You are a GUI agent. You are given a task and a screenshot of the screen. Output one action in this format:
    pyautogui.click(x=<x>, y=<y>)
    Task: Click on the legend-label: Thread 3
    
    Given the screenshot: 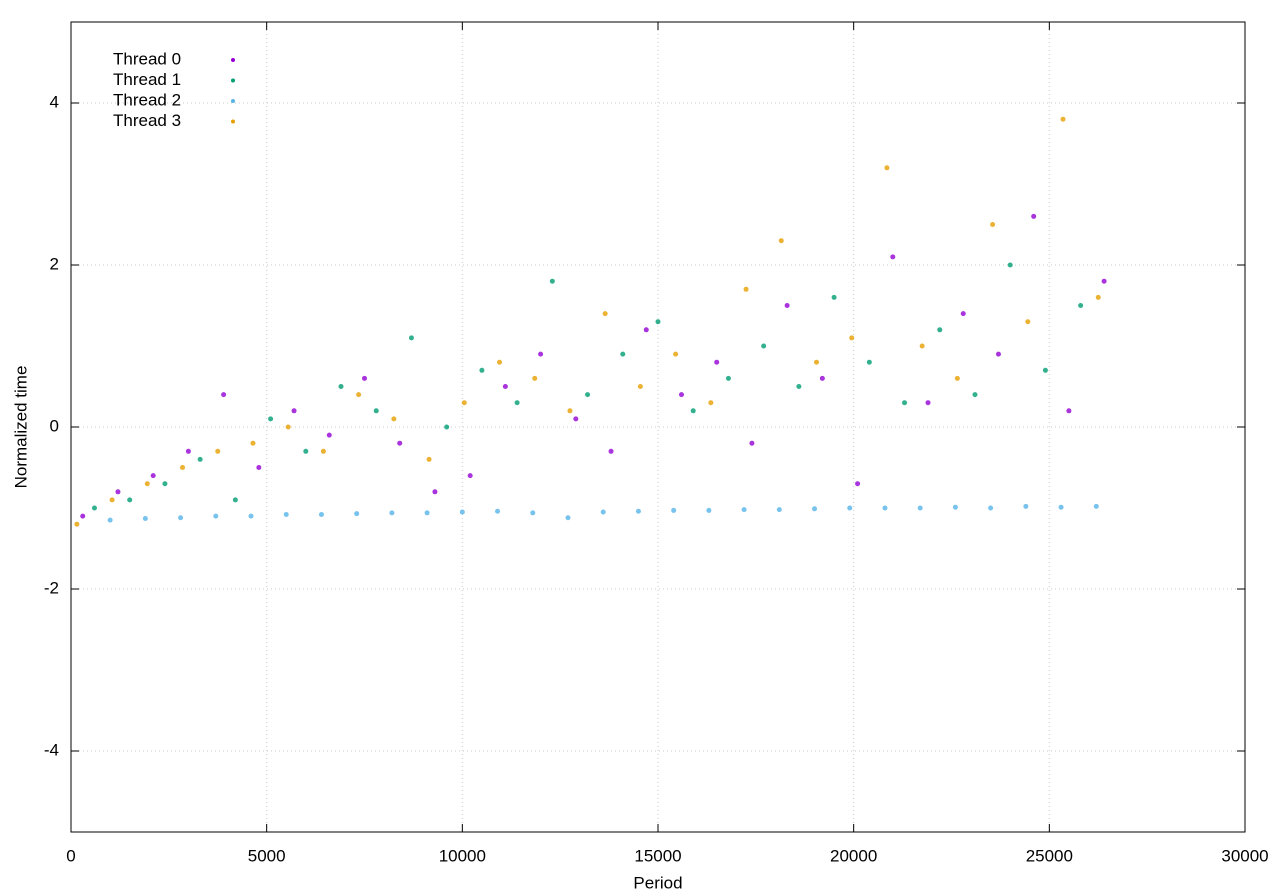 What is the action you would take?
    pyautogui.click(x=147, y=120)
    